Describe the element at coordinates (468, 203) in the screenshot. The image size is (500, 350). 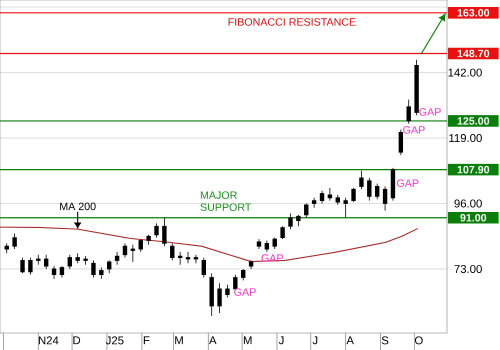
I see `y-tick-label: 96.00` at that location.